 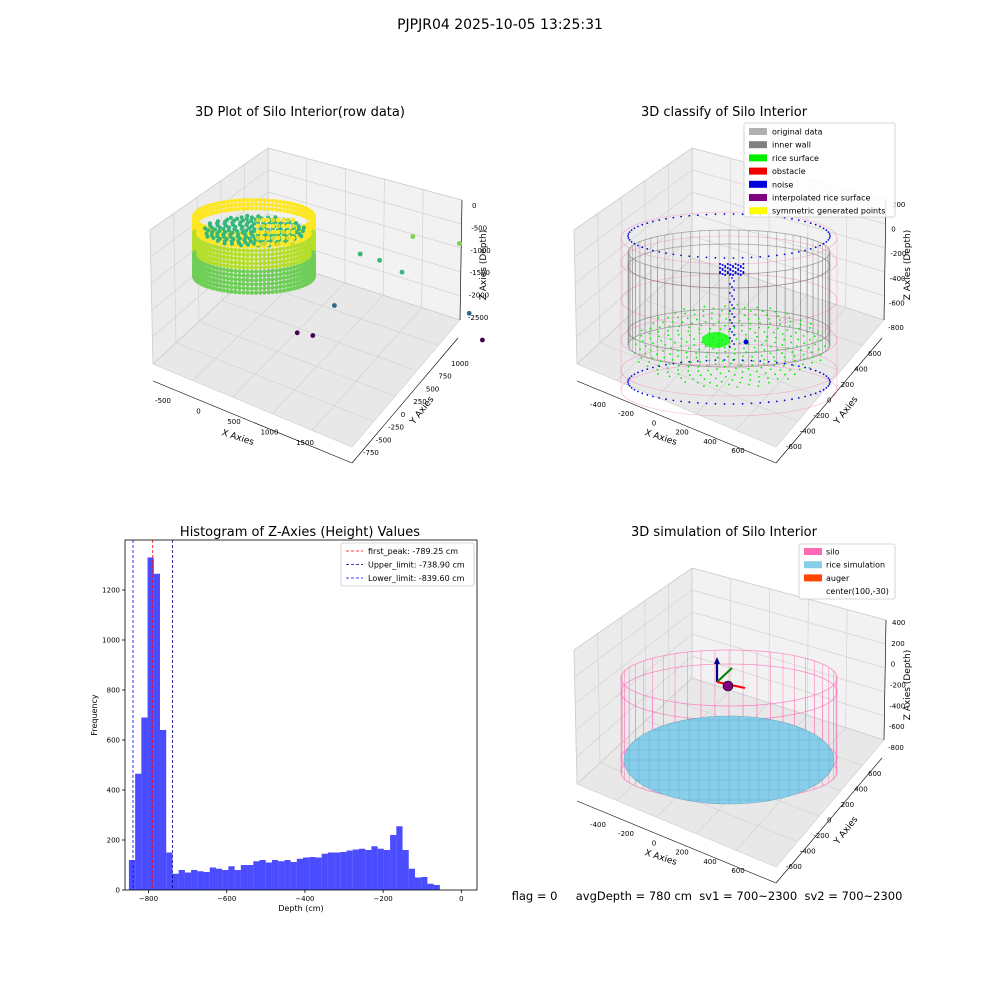 What do you see at coordinates (737, 451) in the screenshot?
I see `x-tick-label: 600` at bounding box center [737, 451].